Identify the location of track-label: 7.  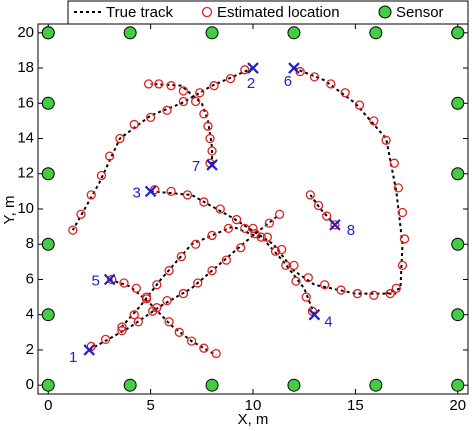
(196, 166).